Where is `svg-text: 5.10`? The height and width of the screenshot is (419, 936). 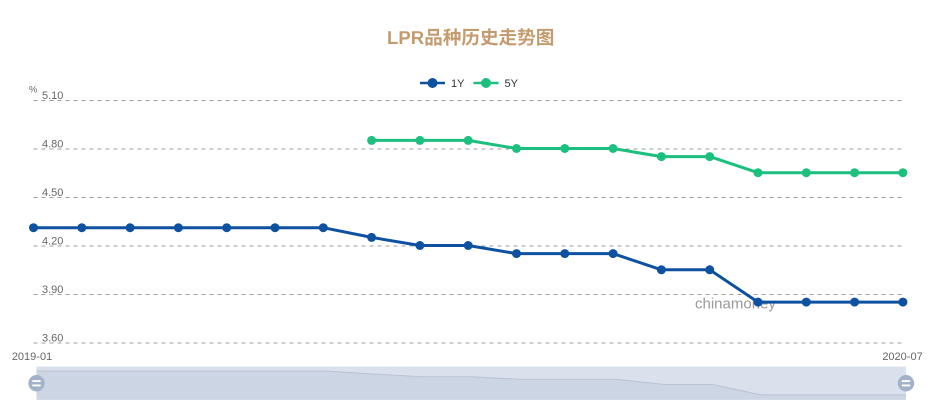
svg-text: 5.10 is located at coordinates (52, 96).